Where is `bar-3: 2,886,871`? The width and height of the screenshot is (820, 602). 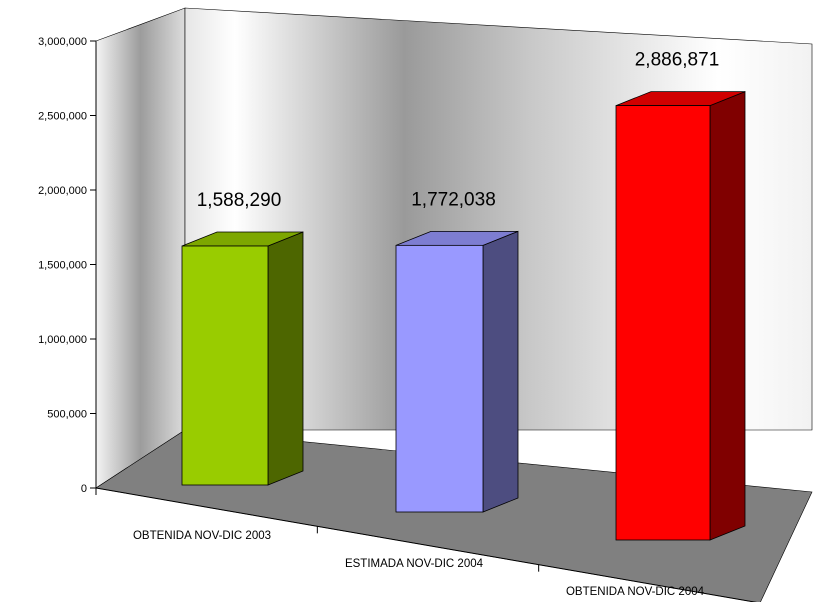 bar-3: 2,886,871 is located at coordinates (680, 295).